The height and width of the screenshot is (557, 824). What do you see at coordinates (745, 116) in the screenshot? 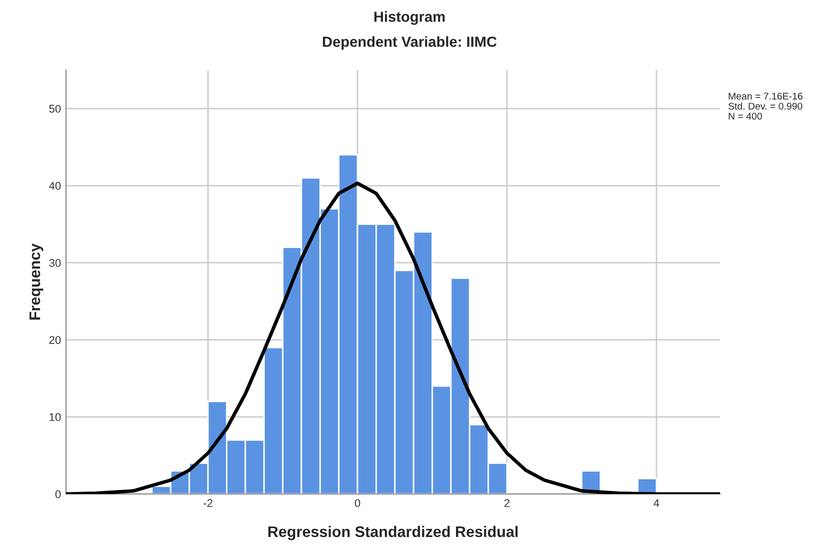
I see `text: N = 400` at bounding box center [745, 116].